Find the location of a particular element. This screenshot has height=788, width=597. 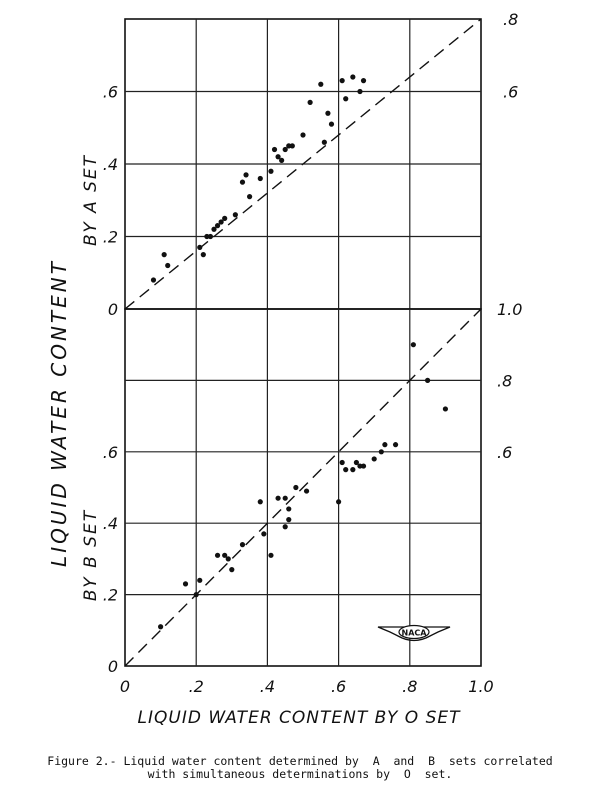

panel-b-y-tick-label: 0 is located at coordinates (113, 666).